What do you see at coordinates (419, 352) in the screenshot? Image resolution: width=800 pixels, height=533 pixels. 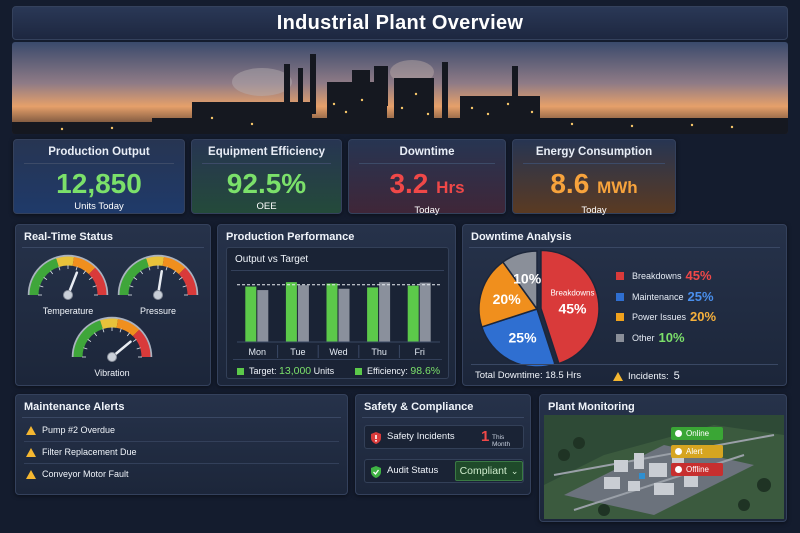 I see `x-tick-label: Fri` at bounding box center [419, 352].